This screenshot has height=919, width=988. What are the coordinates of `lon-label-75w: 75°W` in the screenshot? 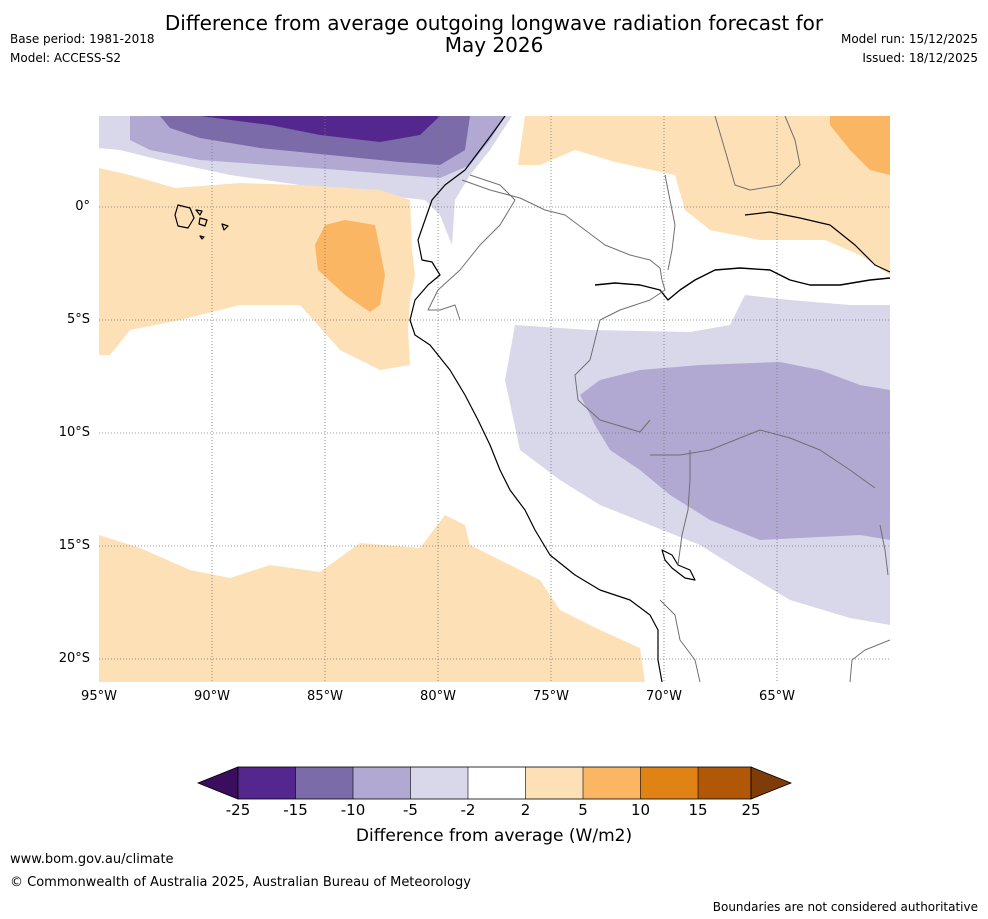 It's located at (551, 696).